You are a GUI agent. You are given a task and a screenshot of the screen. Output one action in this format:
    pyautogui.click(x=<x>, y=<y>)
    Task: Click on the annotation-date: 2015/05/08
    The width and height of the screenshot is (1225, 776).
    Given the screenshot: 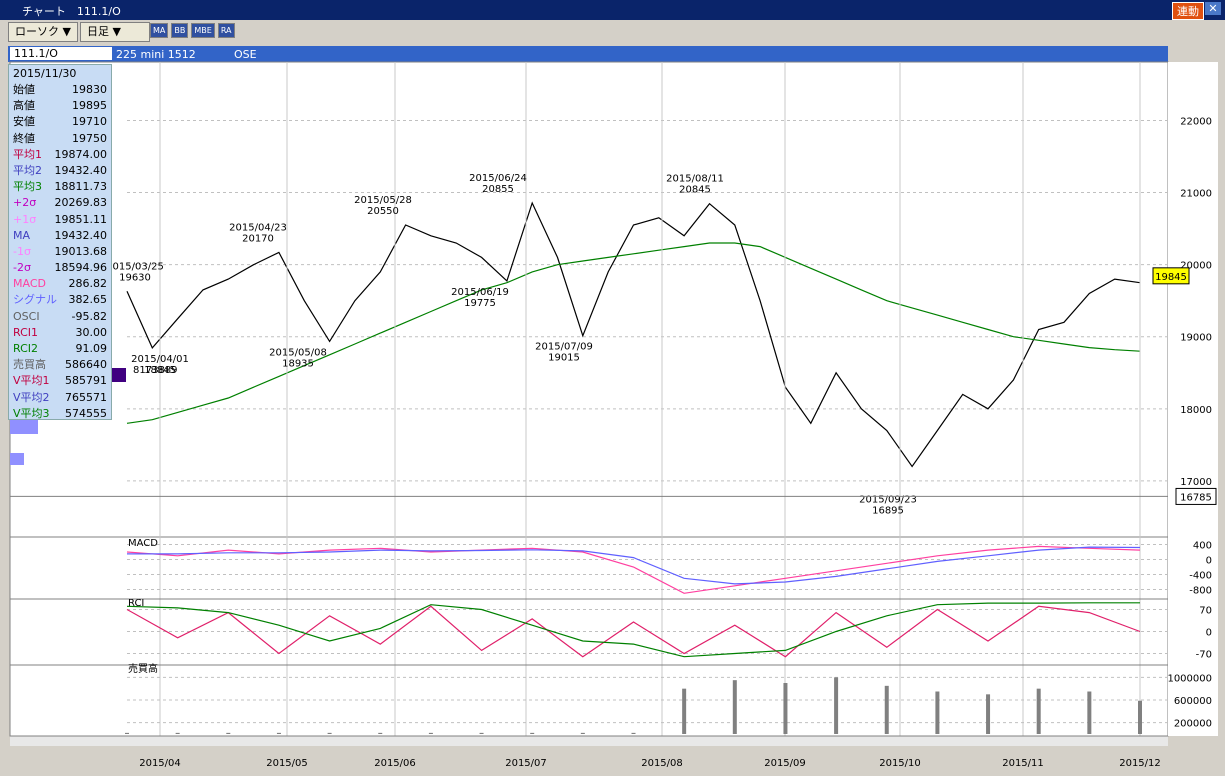 What is the action you would take?
    pyautogui.click(x=298, y=352)
    